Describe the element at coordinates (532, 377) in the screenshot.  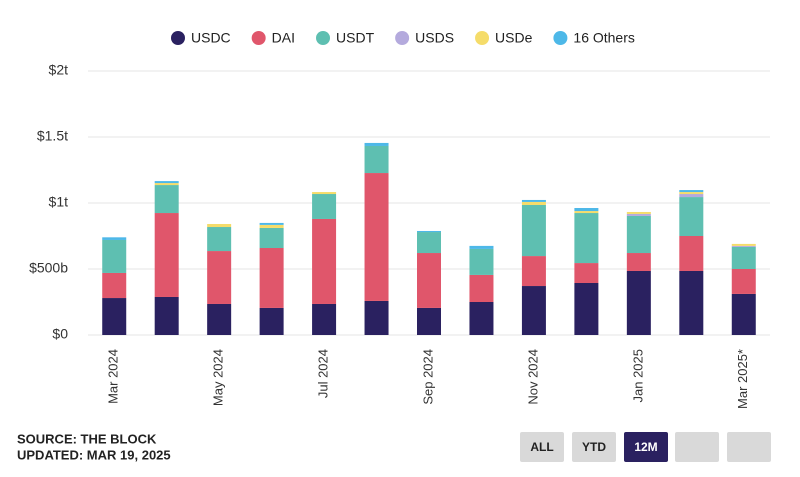
I see `x-tick-label: Nov 2024` at that location.